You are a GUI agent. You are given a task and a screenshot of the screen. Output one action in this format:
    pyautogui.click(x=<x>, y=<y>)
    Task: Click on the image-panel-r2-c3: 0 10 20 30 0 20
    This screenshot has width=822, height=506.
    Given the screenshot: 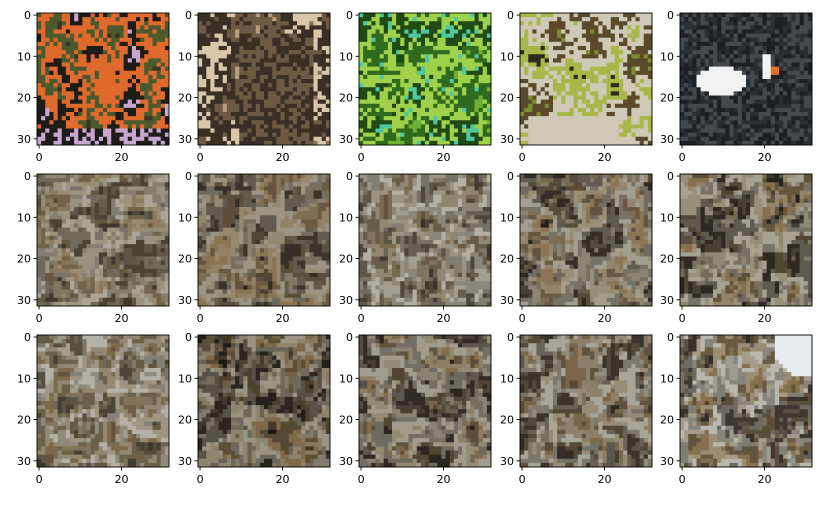 What is the action you would take?
    pyautogui.click(x=576, y=408)
    